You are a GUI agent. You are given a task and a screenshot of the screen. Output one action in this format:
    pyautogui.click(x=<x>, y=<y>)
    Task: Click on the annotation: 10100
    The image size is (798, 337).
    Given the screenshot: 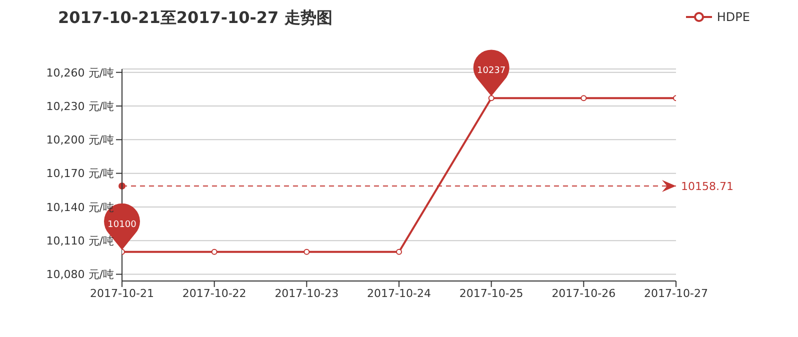 What is the action you would take?
    pyautogui.click(x=122, y=225)
    